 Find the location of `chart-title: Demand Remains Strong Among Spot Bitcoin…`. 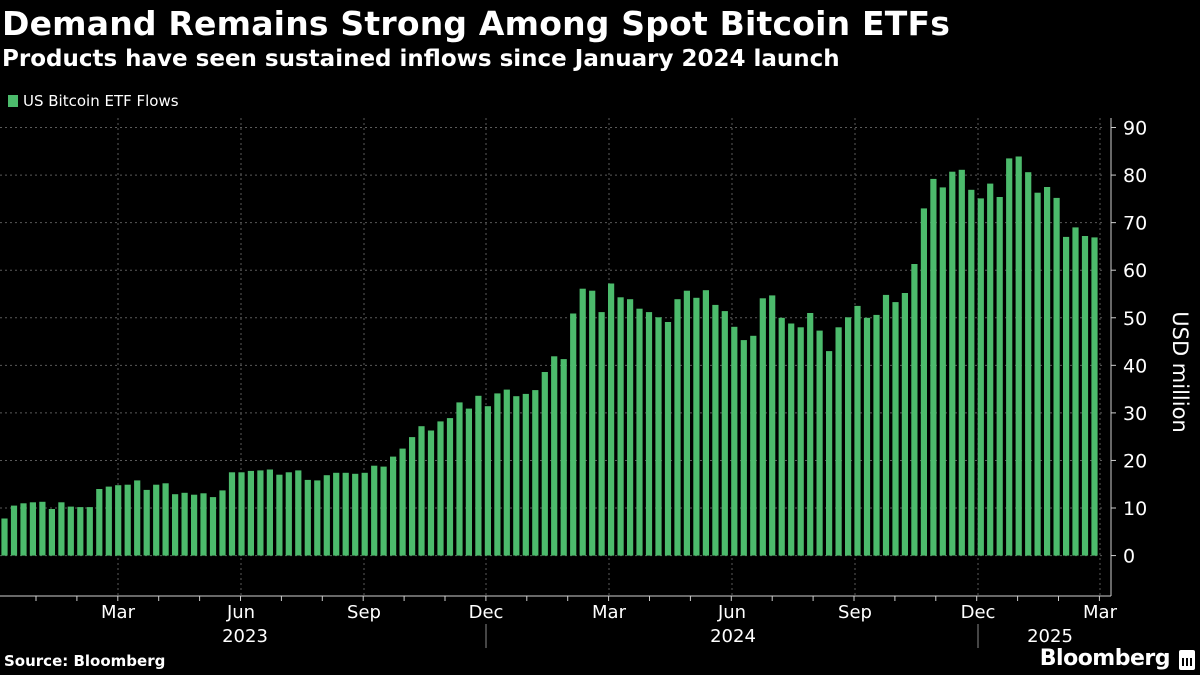

chart-title: Demand Remains Strong Among Spot Bitcoin… is located at coordinates (476, 23).